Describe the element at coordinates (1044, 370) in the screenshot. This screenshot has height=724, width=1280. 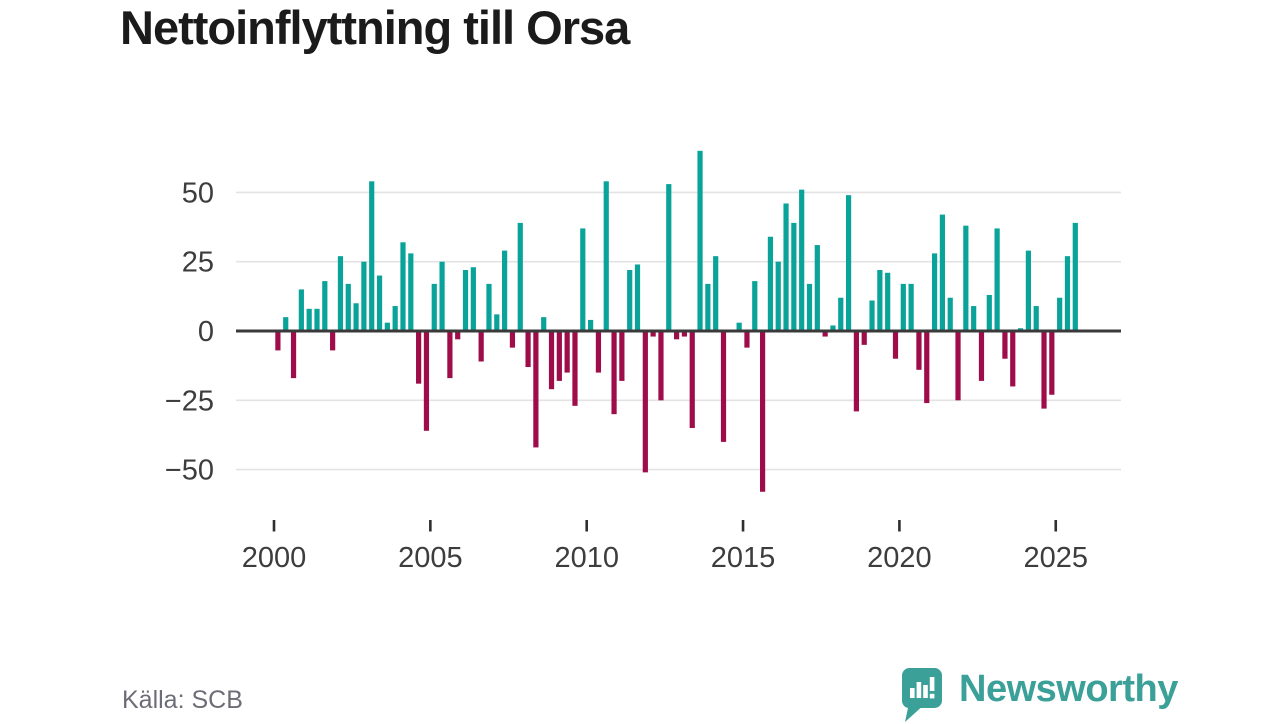
I see `bar-2024-q3` at that location.